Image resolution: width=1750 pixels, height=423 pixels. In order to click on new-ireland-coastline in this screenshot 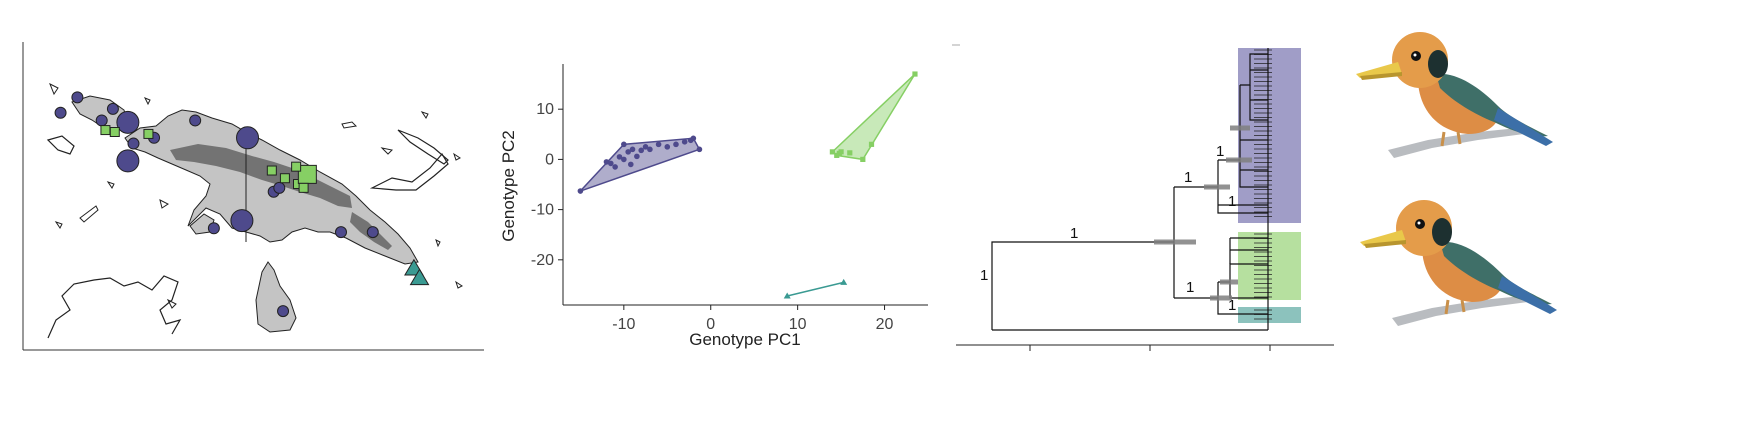, I will do `click(423, 147)`.